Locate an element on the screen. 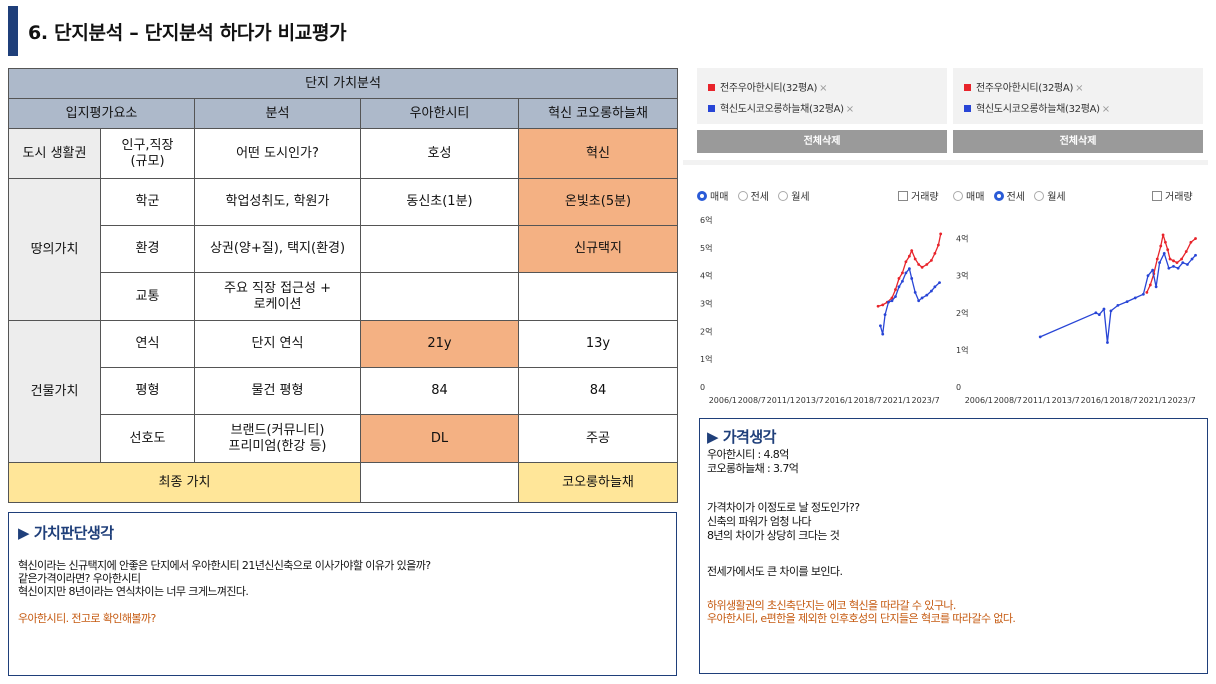  trade-type-radio-group: 매매 전세 월세 is located at coordinates (756, 195).